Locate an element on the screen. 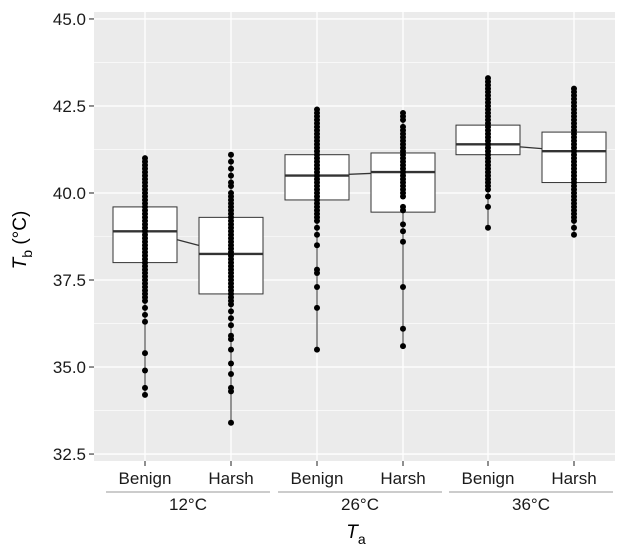  y-axis-title-symbol: T is located at coordinates (20, 262).